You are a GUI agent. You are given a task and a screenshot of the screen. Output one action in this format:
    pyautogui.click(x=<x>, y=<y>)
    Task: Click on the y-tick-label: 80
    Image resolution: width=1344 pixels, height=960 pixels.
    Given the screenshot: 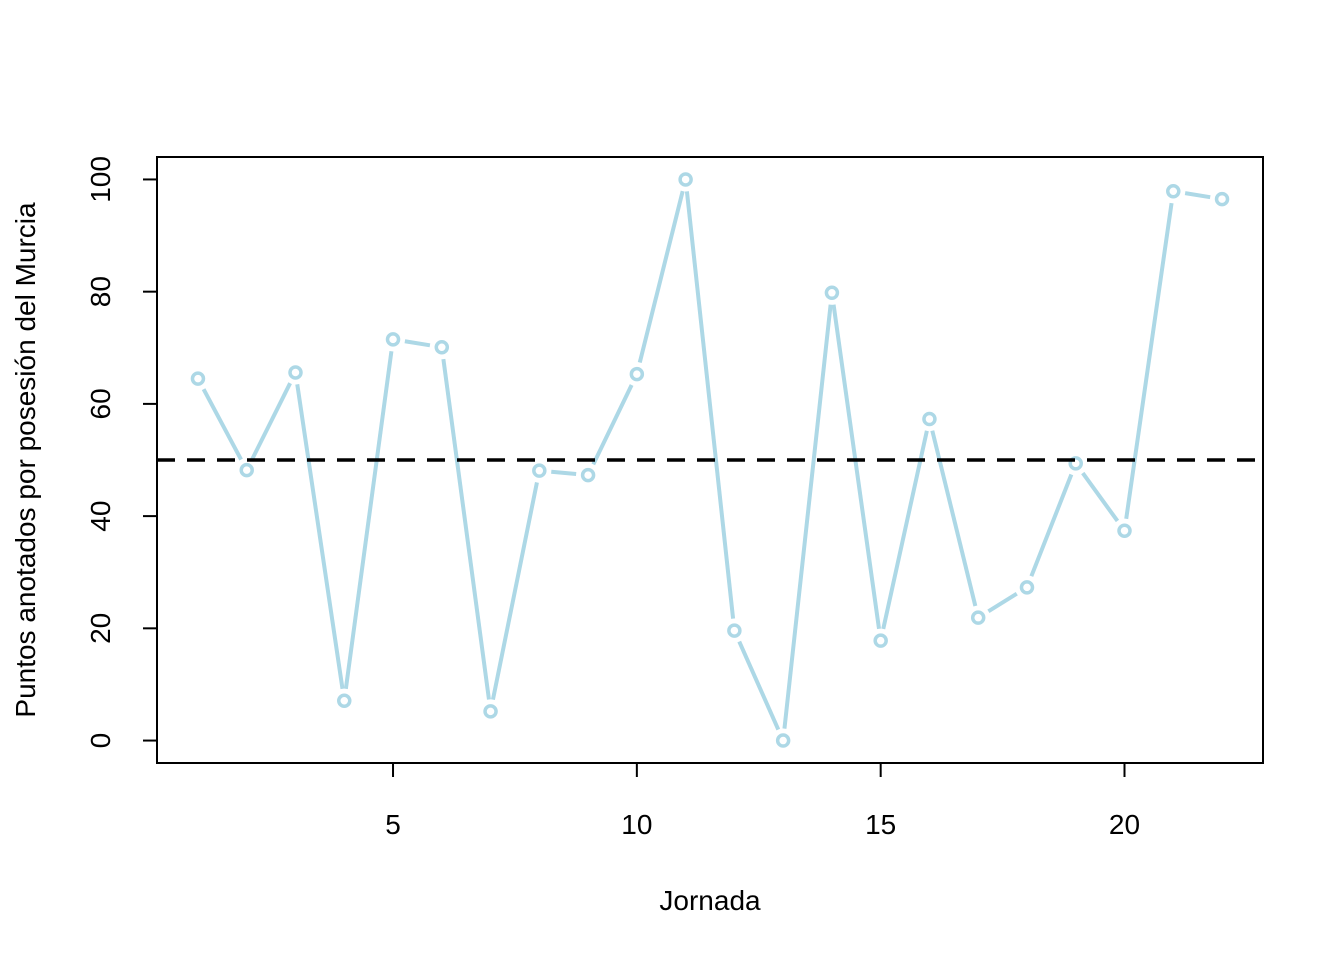 What is the action you would take?
    pyautogui.click(x=100, y=291)
    